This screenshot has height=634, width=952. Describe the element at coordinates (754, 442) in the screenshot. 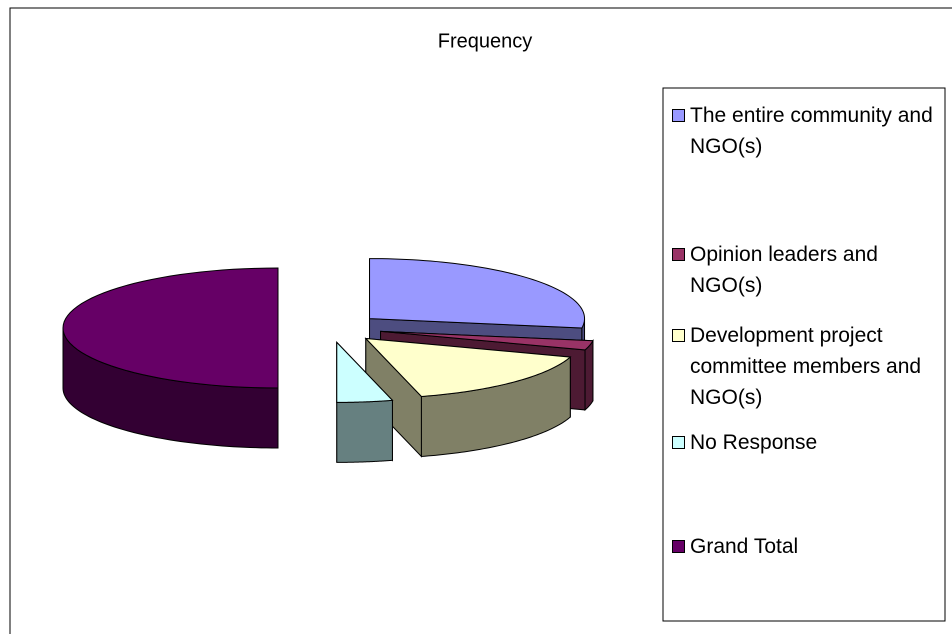

I see `legend-label: No Response` at that location.